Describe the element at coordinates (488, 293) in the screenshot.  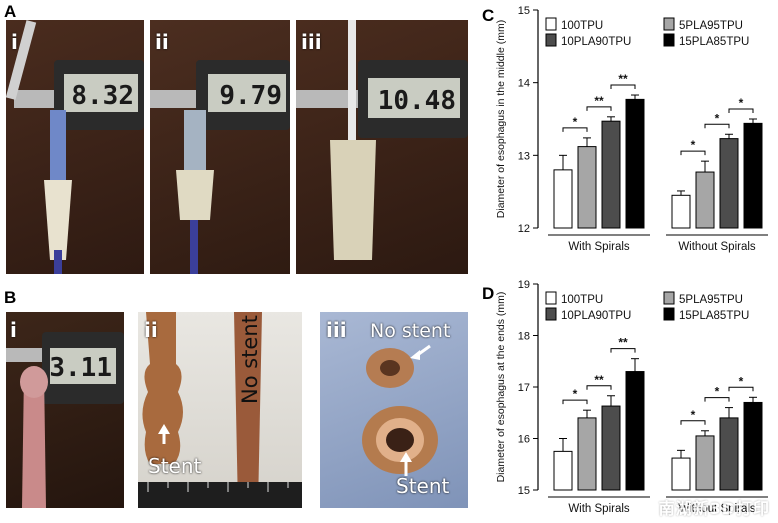
I see `panel-label-d: D` at that location.